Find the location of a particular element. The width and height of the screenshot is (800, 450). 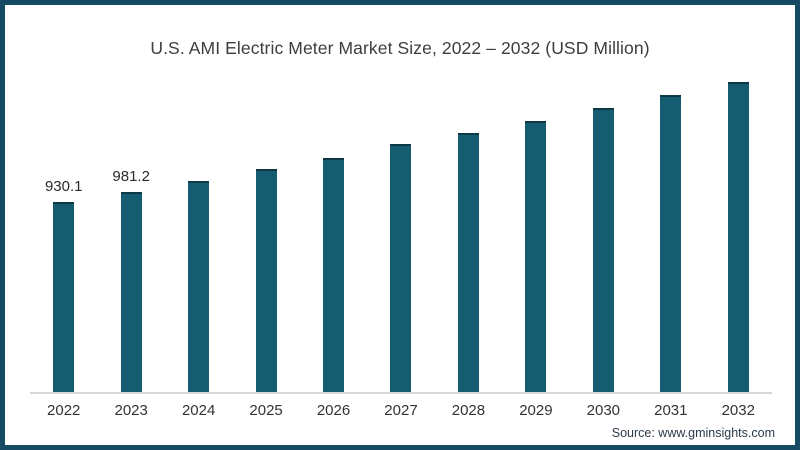

x-axis-tick-label: 2023 is located at coordinates (131, 410).